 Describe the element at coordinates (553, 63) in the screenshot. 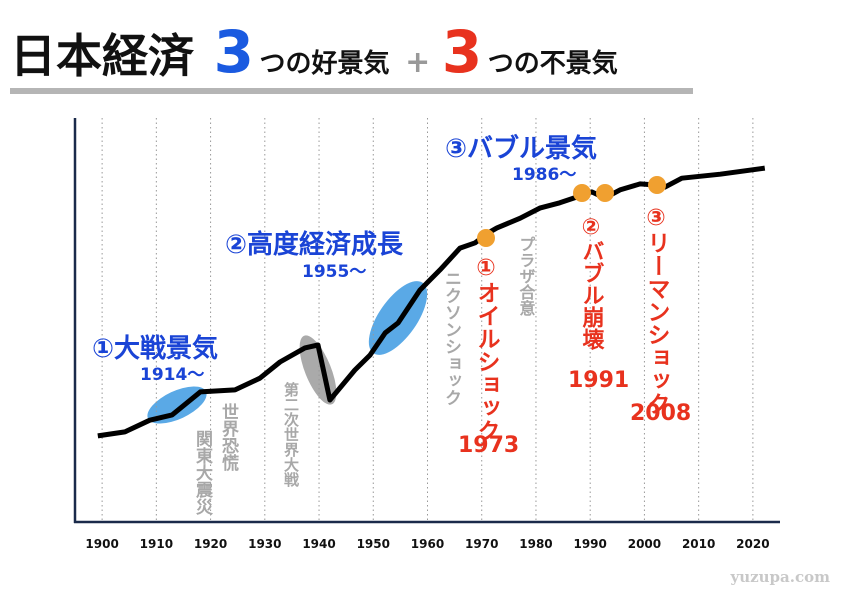

I see `title-part: つの不景気` at that location.